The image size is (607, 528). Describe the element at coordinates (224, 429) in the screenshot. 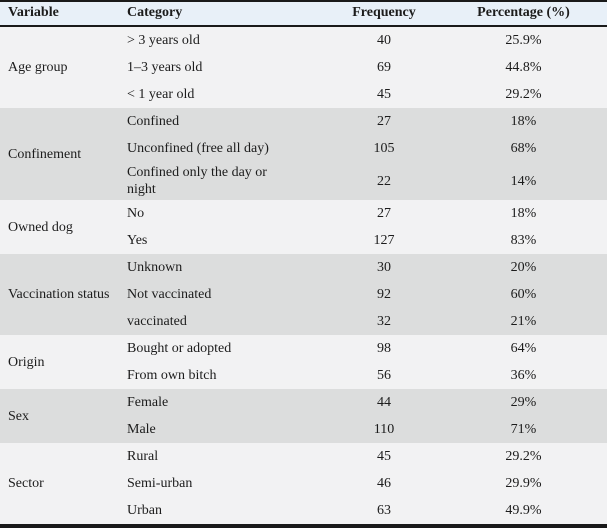

I see `category-cell: Male` at that location.